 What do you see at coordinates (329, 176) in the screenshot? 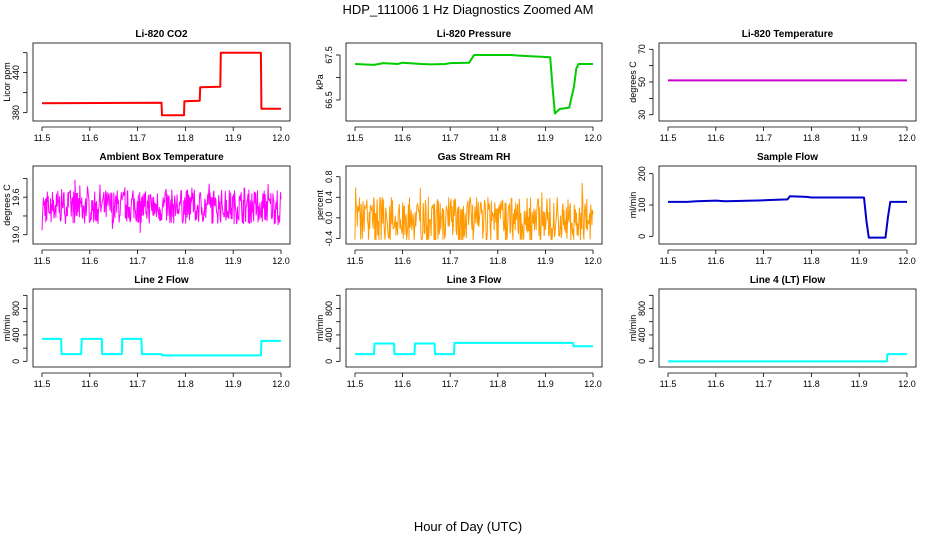
I see `y-tick-label: 0.8` at bounding box center [329, 176].